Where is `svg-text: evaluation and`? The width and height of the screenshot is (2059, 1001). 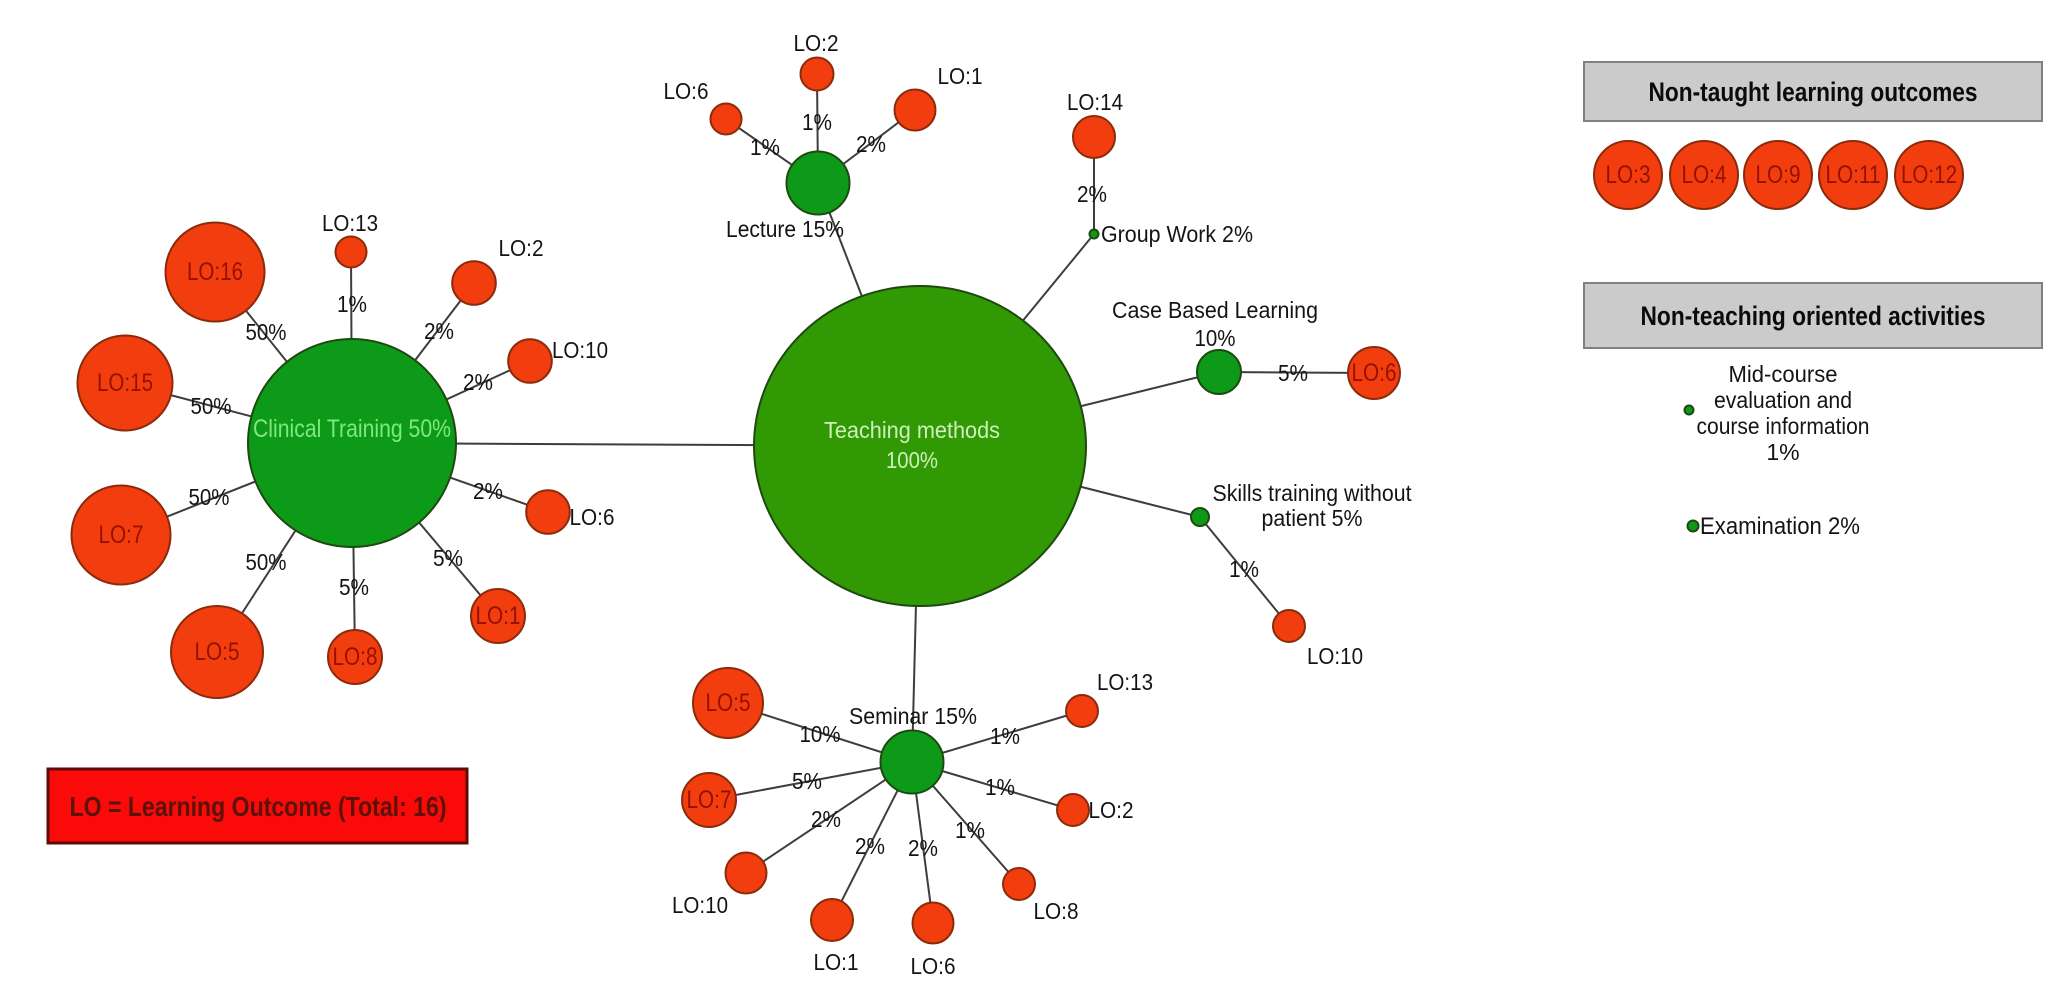
svg-text: evaluation and is located at coordinates (1783, 400).